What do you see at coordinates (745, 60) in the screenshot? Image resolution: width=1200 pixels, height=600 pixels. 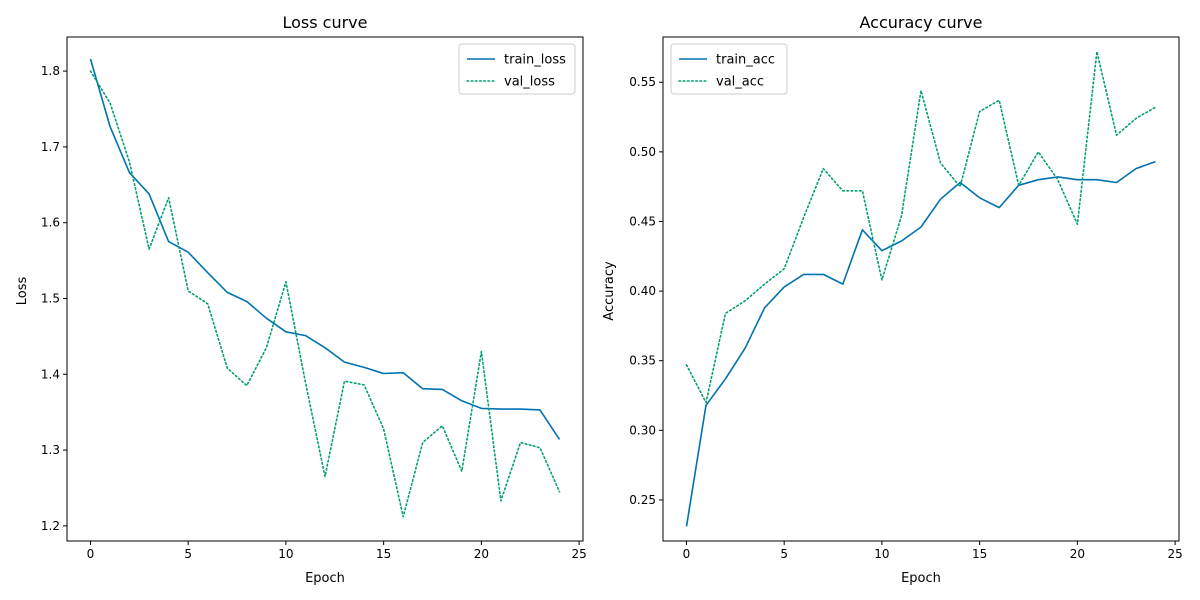 I see `accuracy-chart-legend-label: train_acc` at bounding box center [745, 60].